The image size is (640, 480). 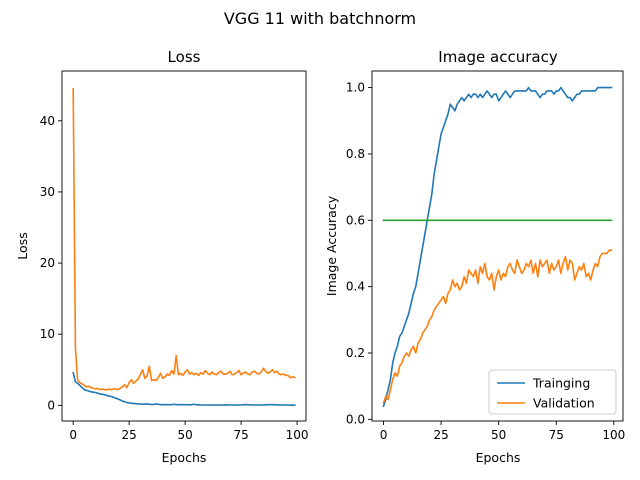 I want to click on accuracy-chart-legend-label-training: Trainging, so click(x=561, y=383).